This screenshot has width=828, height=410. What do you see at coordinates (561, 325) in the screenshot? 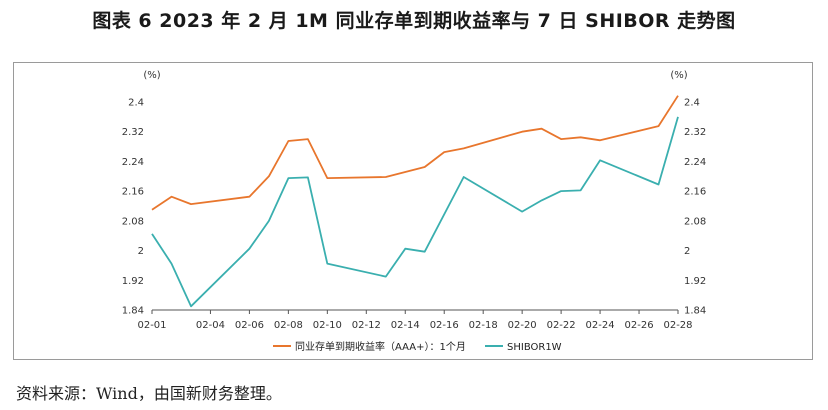
I see `x-tick-label: 02-22` at bounding box center [561, 325].